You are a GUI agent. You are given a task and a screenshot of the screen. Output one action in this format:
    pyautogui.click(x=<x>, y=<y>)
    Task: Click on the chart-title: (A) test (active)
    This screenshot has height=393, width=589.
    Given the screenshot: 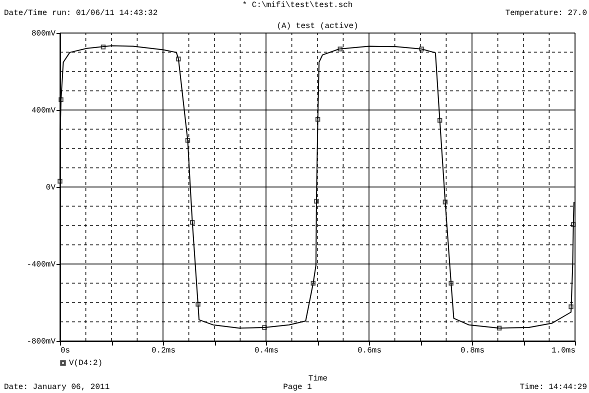 What is the action you would take?
    pyautogui.click(x=317, y=26)
    